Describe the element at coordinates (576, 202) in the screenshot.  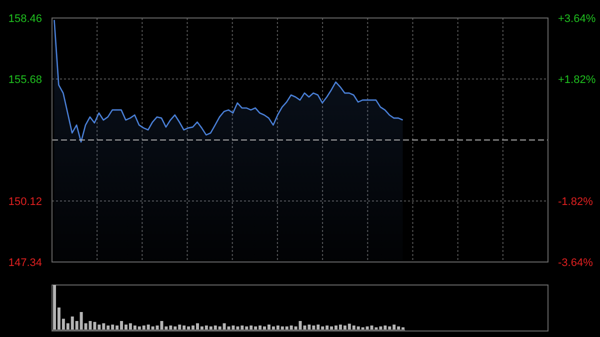
I see `y2-tick-label: -1.82%` at that location.